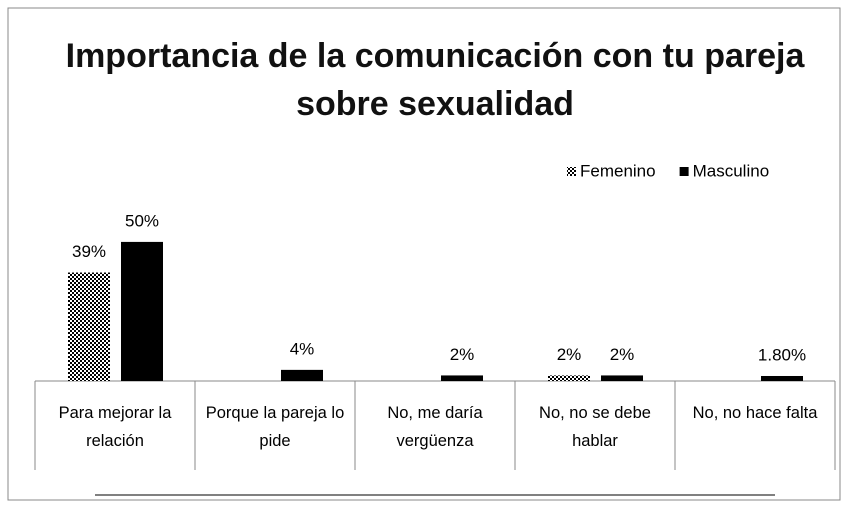  What do you see at coordinates (142, 220) in the screenshot?
I see `data-label: 50%` at bounding box center [142, 220].